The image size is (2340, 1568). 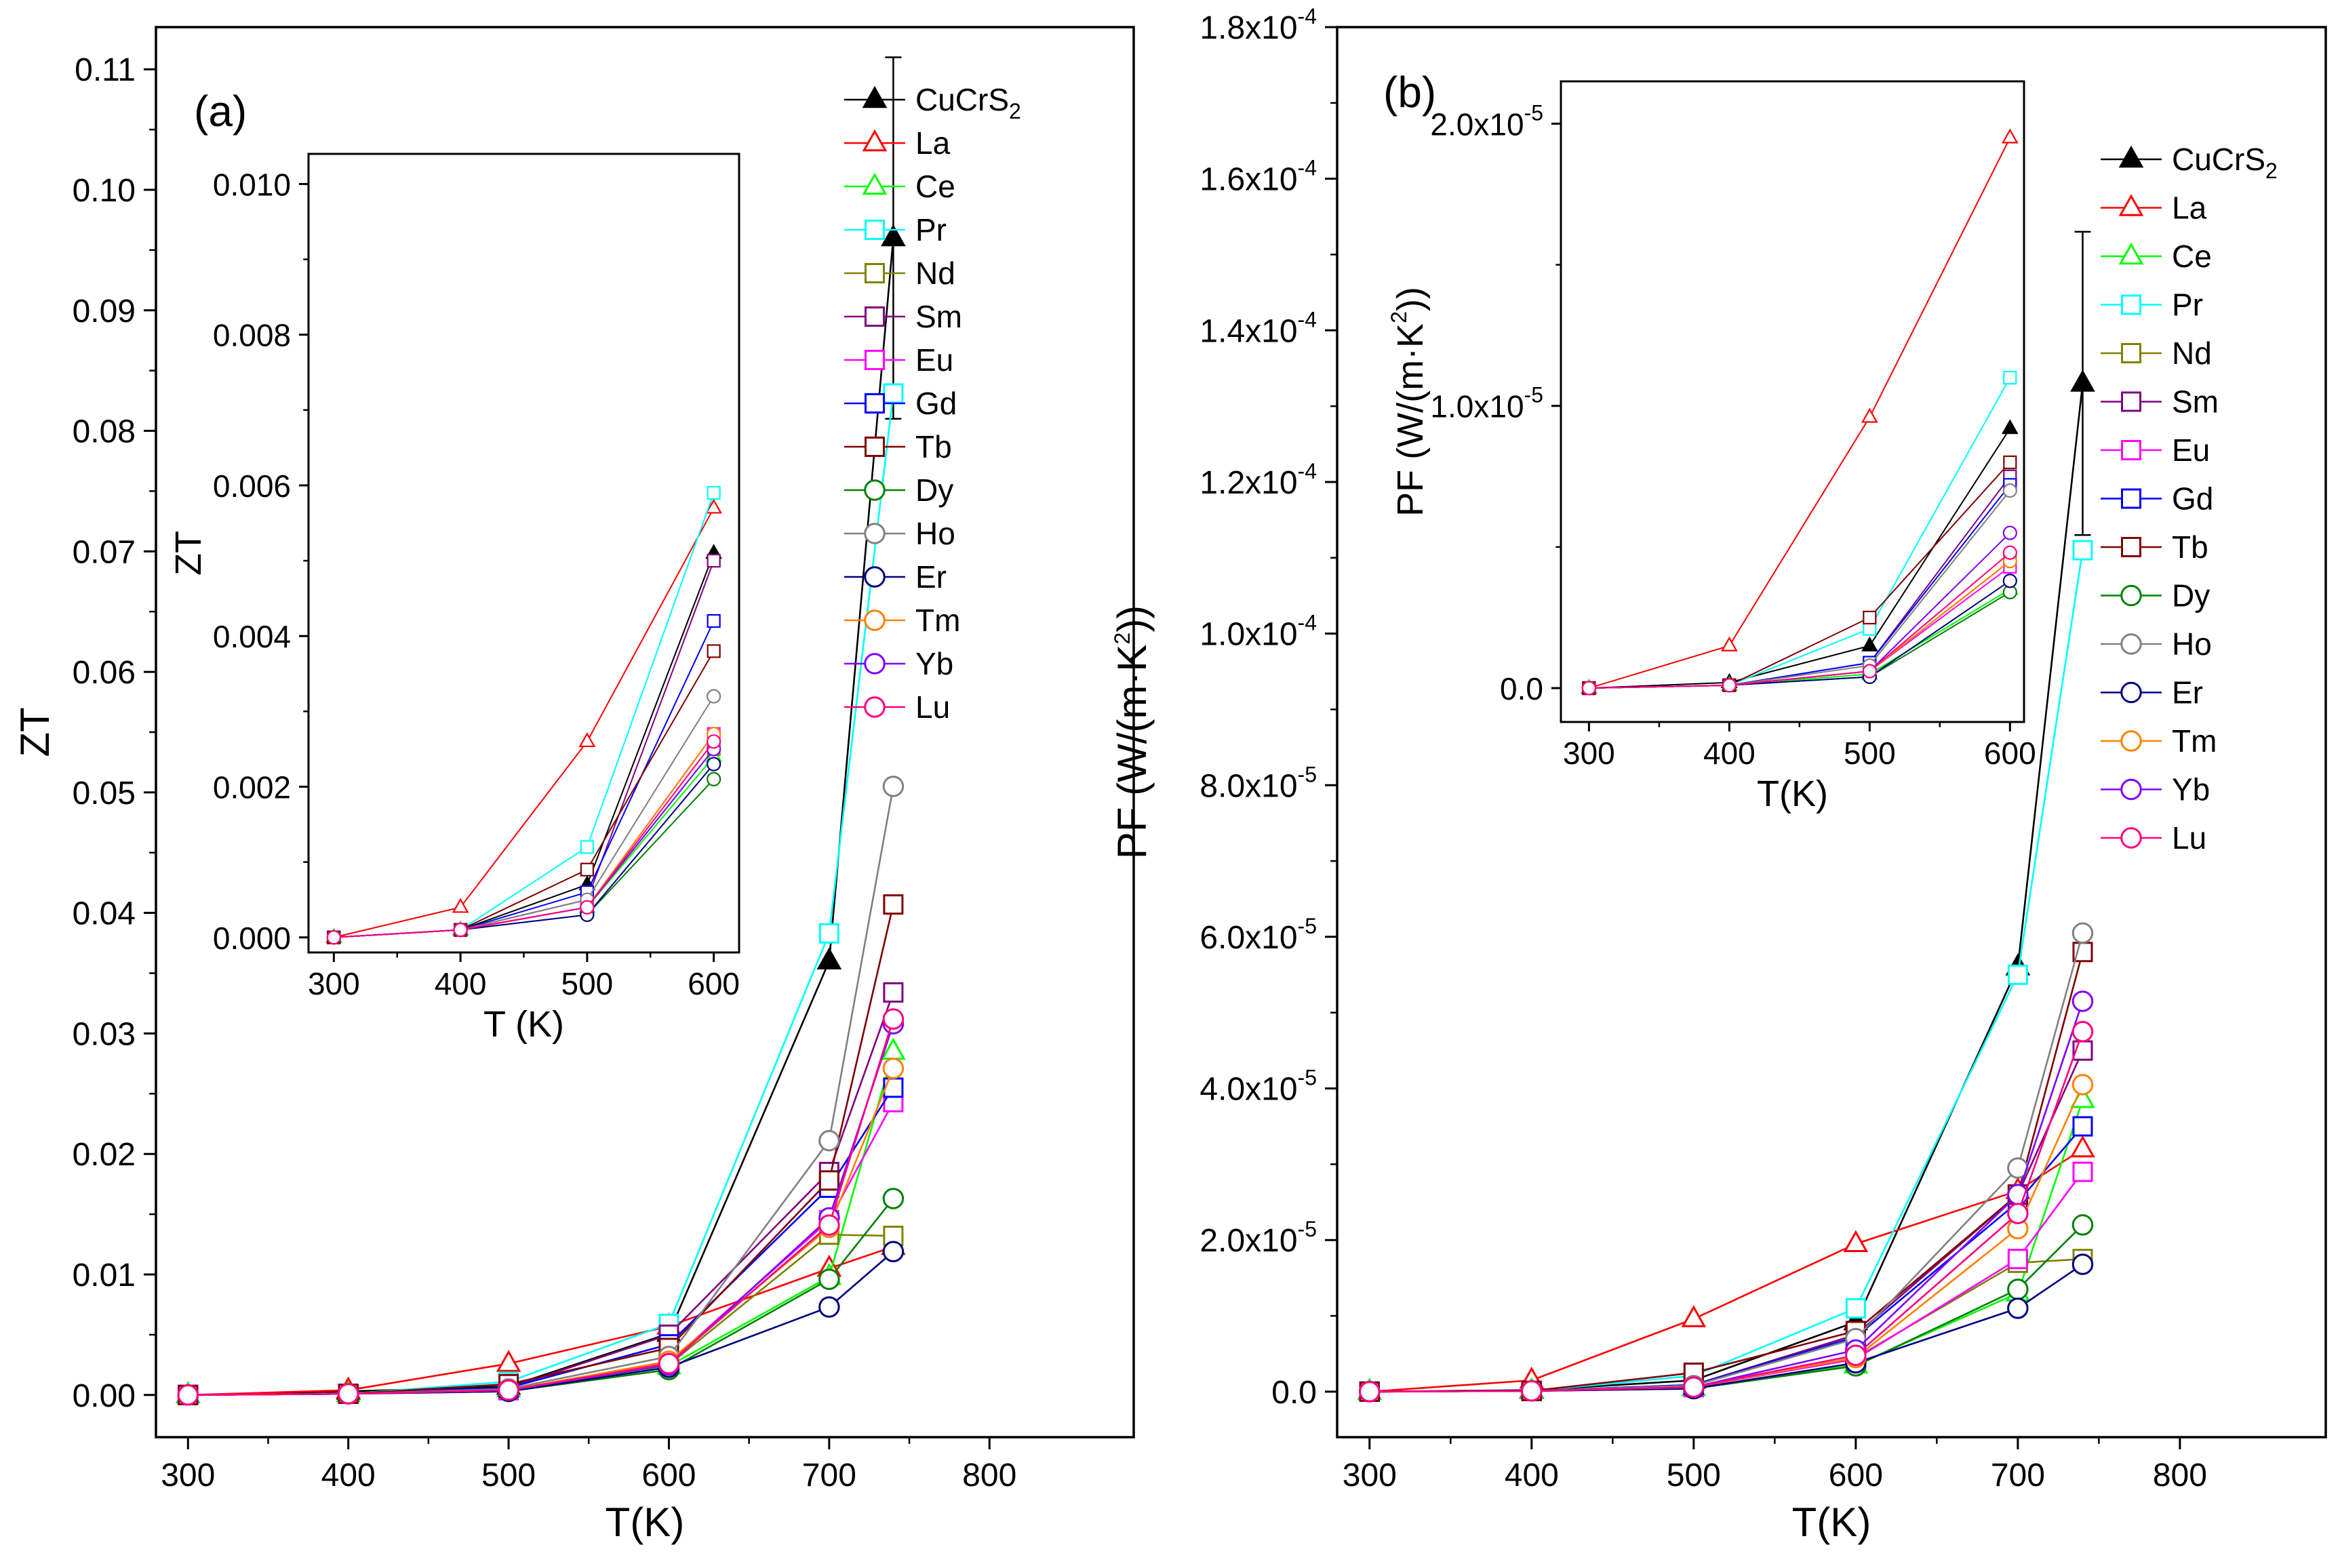 What do you see at coordinates (894, 1199) in the screenshot?
I see `panel-a-point-dy` at bounding box center [894, 1199].